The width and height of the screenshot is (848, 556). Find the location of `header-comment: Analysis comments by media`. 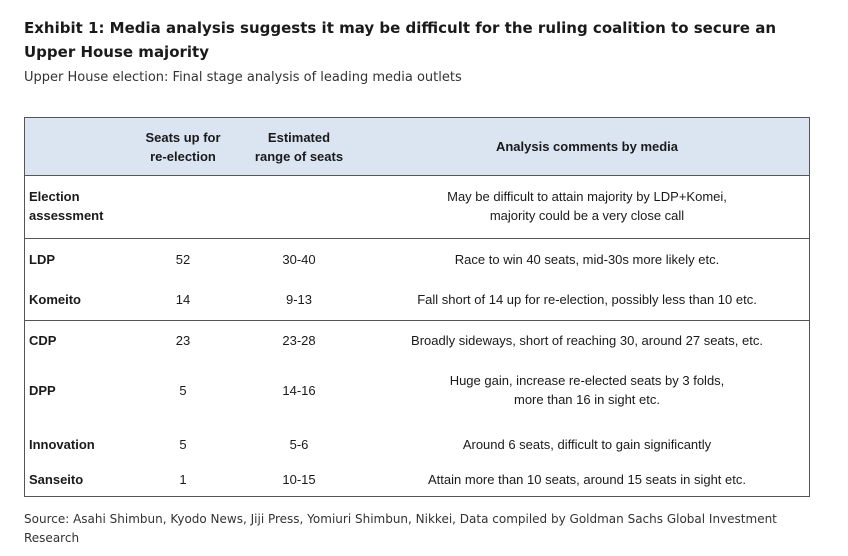

header-comment: Analysis comments by media is located at coordinates (587, 146).